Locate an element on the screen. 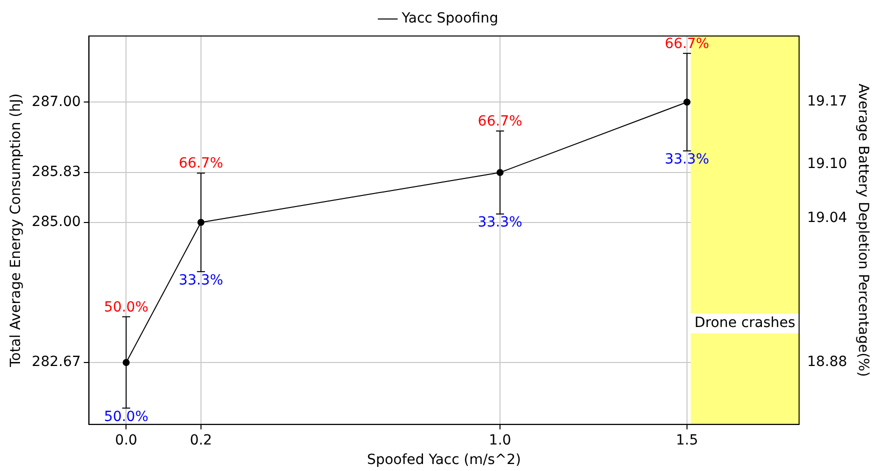  y2-tick-label: 18.88 is located at coordinates (827, 362).